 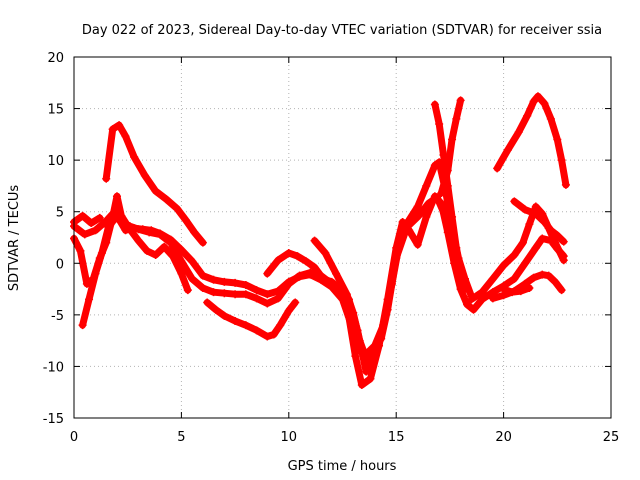 What do you see at coordinates (342, 466) in the screenshot?
I see `x-axis-label: GPS time / hours` at bounding box center [342, 466].